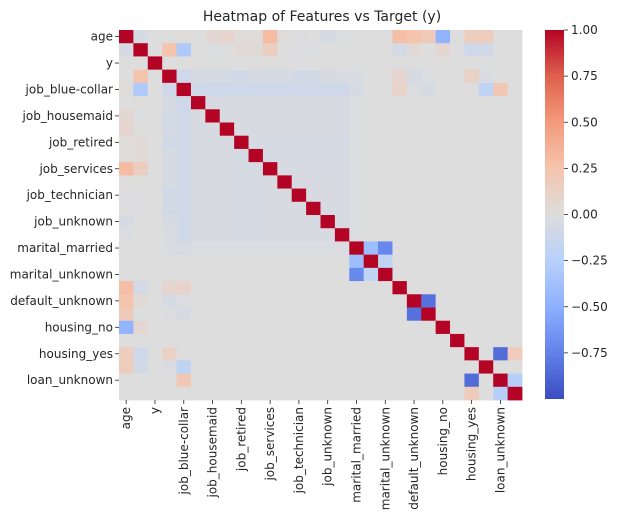 The width and height of the screenshot is (620, 529). What do you see at coordinates (589, 307) in the screenshot?
I see `colorbar-tick-label: −0.50` at bounding box center [589, 307].